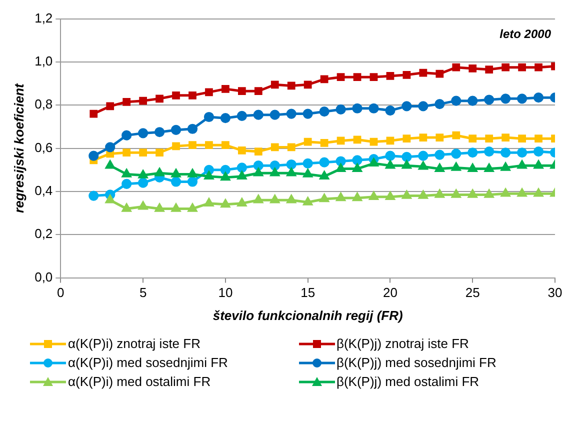  Describe the element at coordinates (225, 292) in the screenshot. I see `x-tick-label: 10` at that location.